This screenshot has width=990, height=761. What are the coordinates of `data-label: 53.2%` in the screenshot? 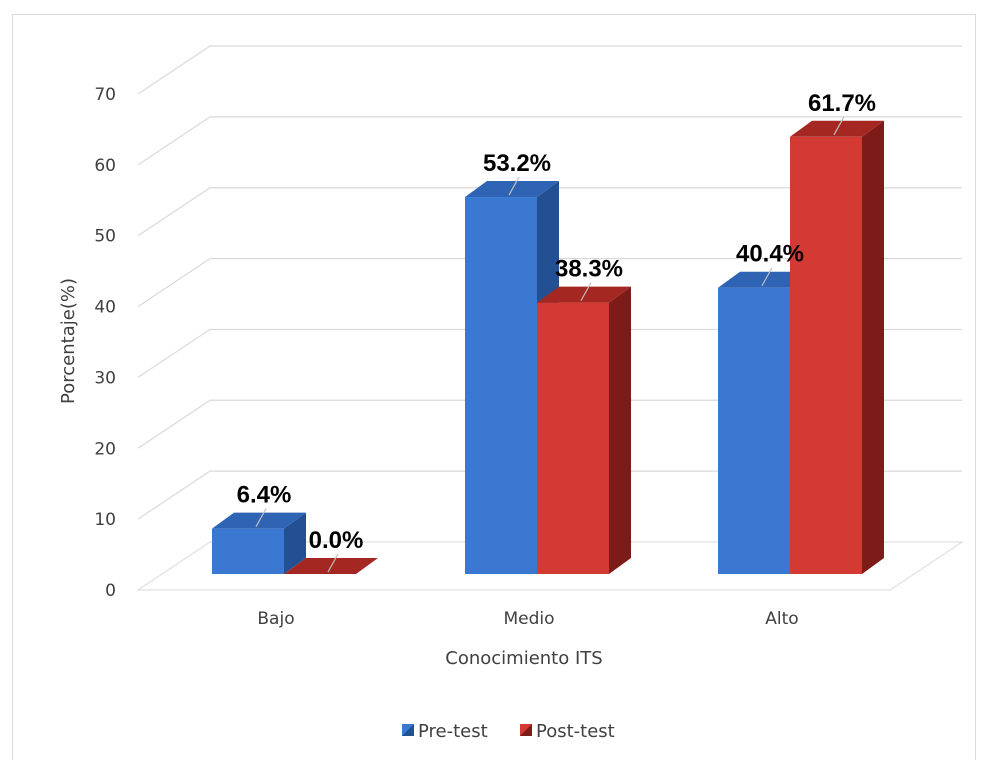 It's located at (517, 163).